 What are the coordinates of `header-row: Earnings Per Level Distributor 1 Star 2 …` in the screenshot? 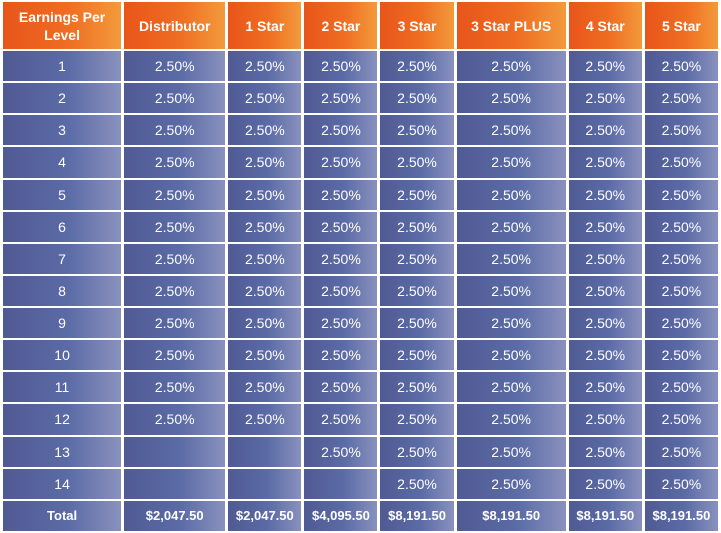 It's located at (360, 25).